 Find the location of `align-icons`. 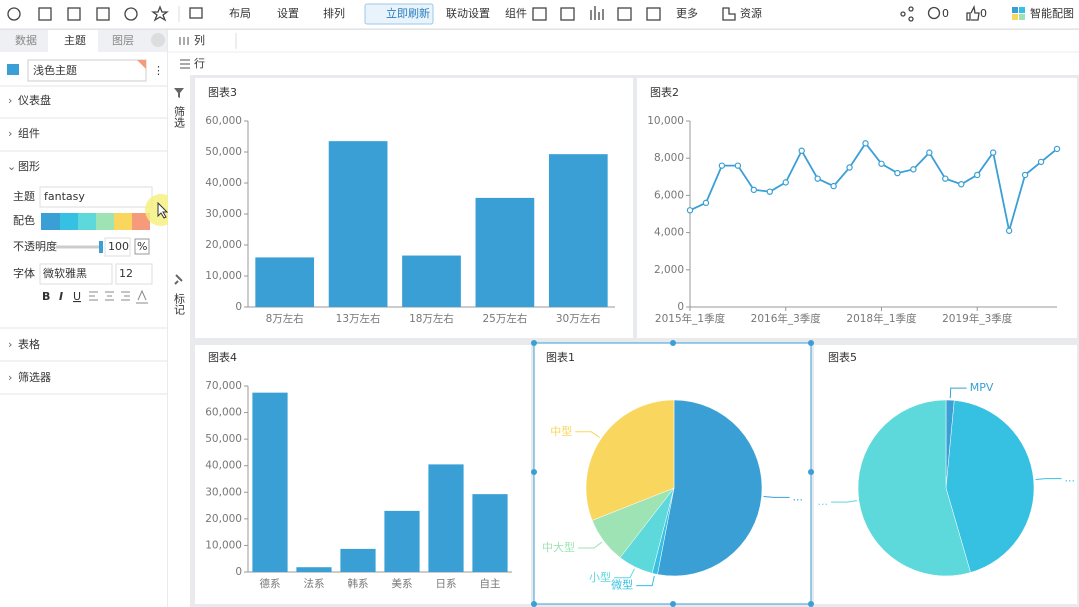

align-icons is located at coordinates (118, 296).